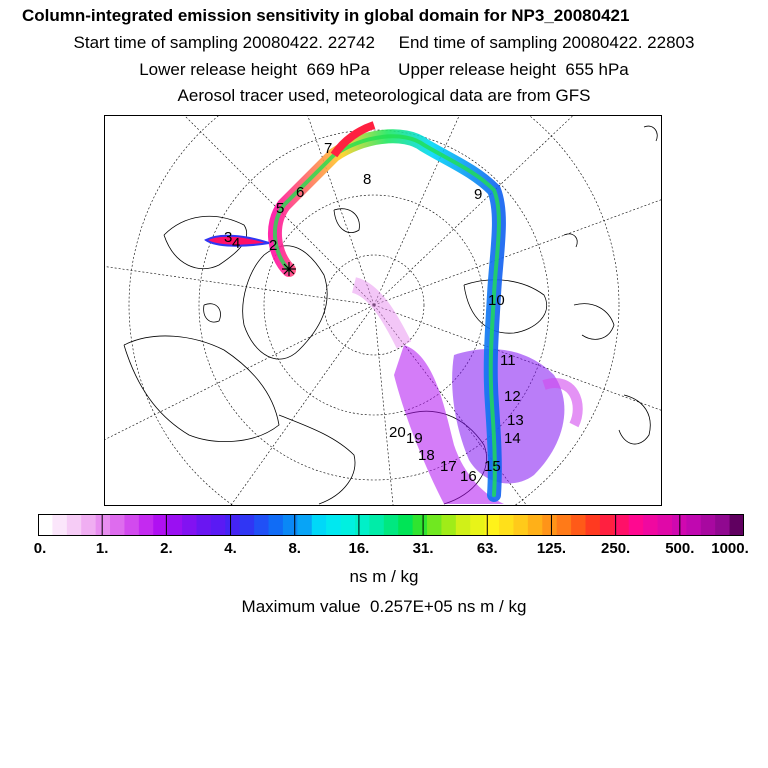  What do you see at coordinates (228, 237) in the screenshot?
I see `track-label: 3` at bounding box center [228, 237].